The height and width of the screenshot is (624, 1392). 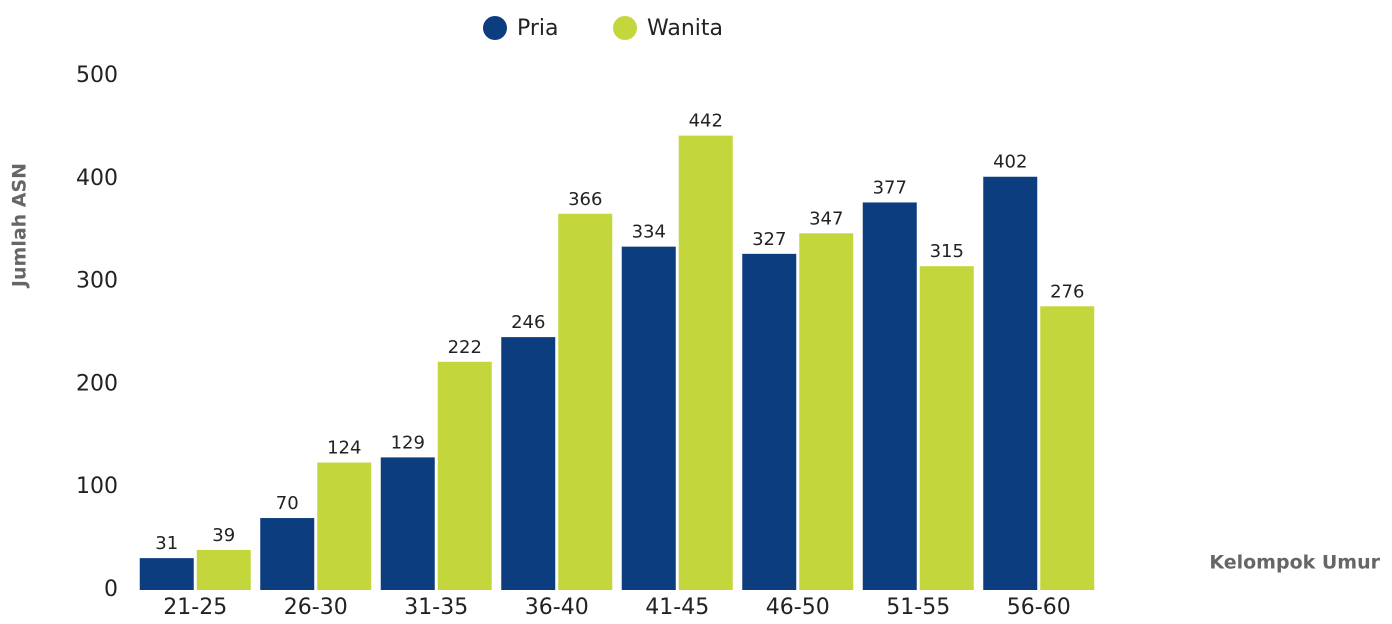 What do you see at coordinates (223, 535) in the screenshot?
I see `value-label: 39` at bounding box center [223, 535].